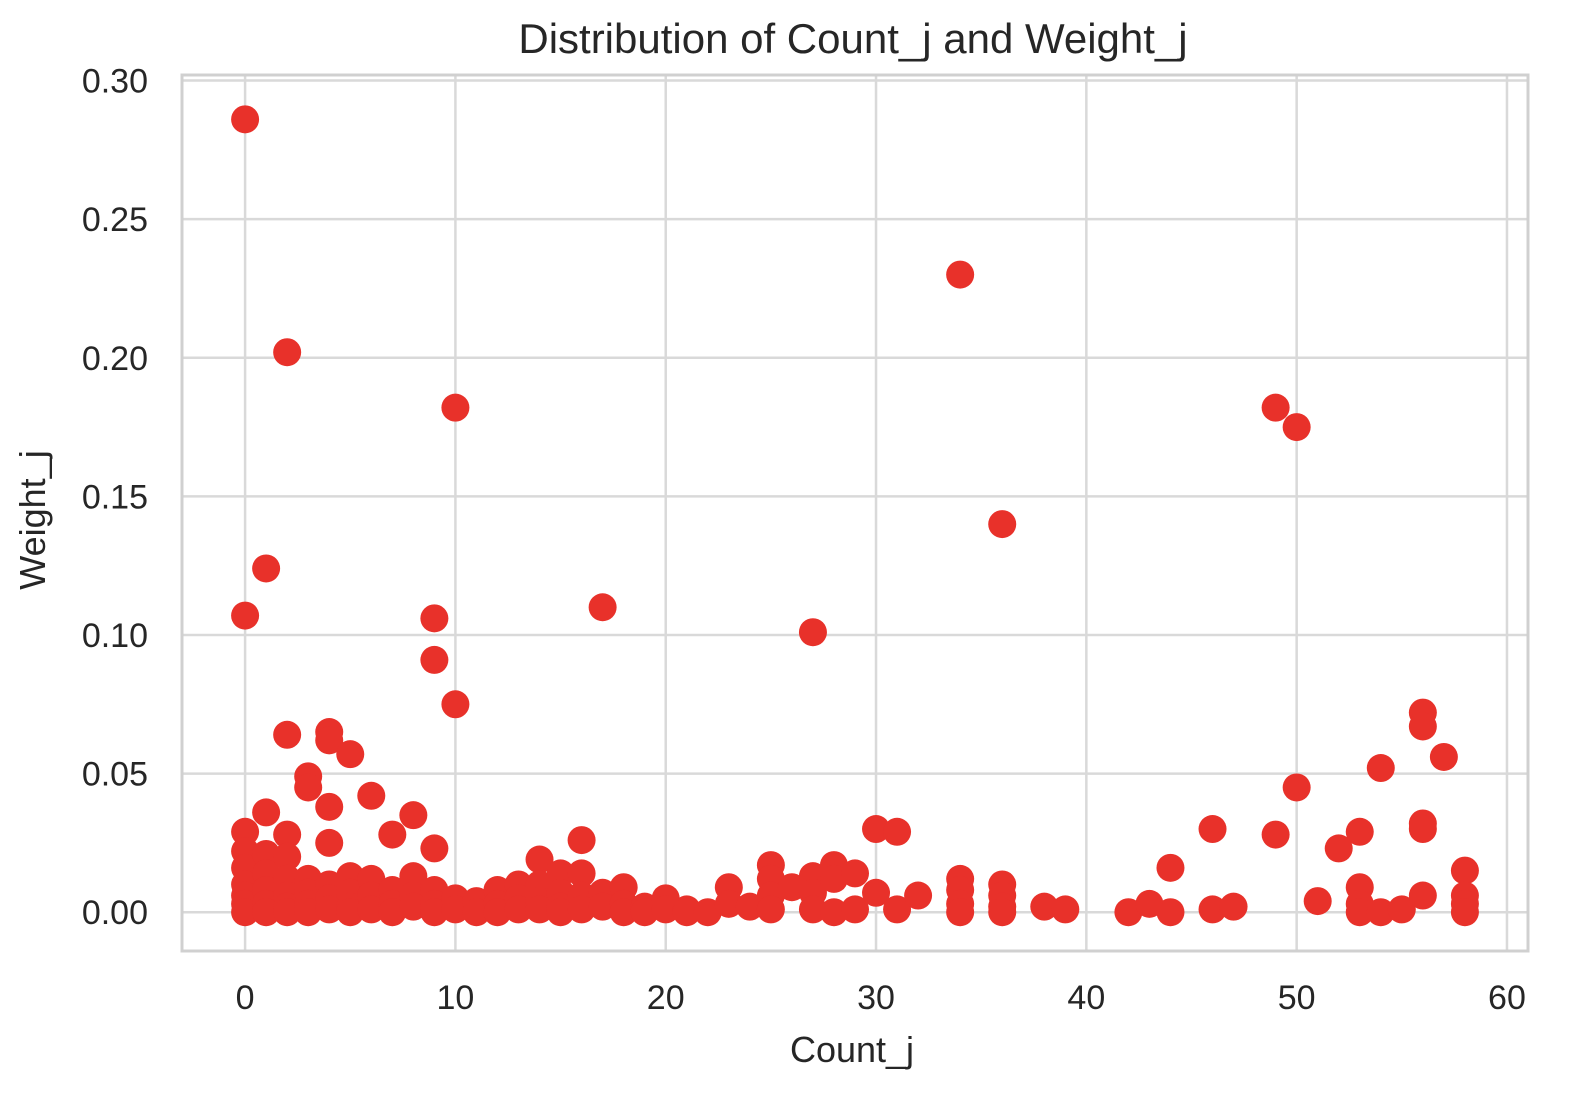  I want to click on x-axis-label: Count_j, so click(852, 1049).